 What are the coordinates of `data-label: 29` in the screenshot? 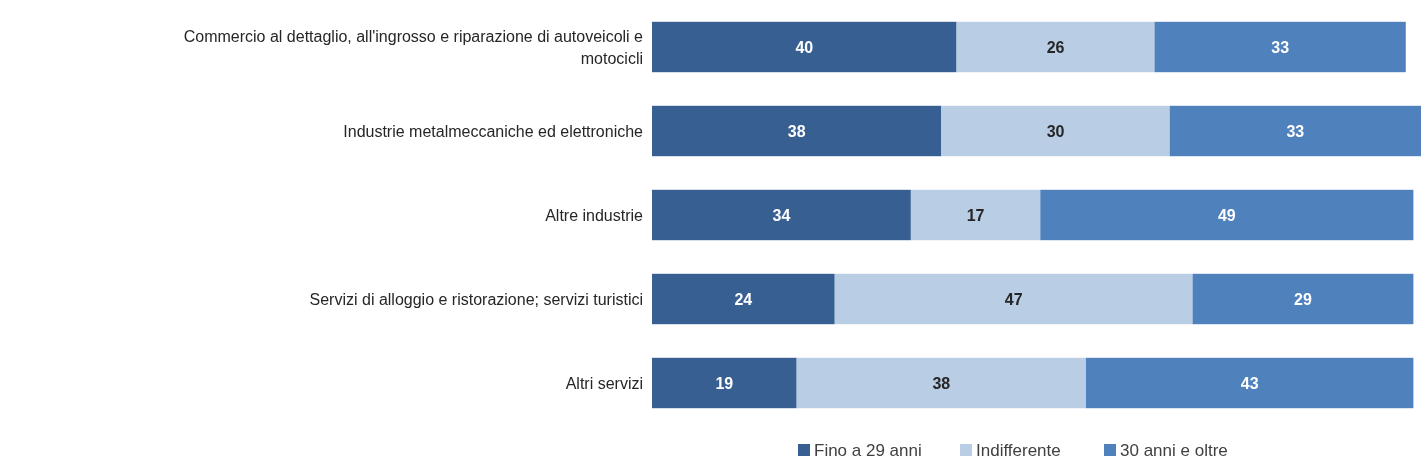 It's located at (1303, 299).